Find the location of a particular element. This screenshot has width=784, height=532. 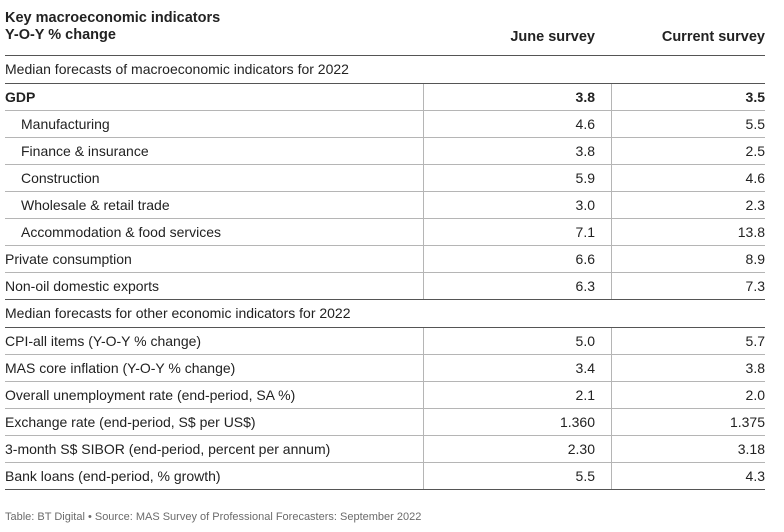

row-label: CPI-all items (Y-O-Y % change) is located at coordinates (103, 341).